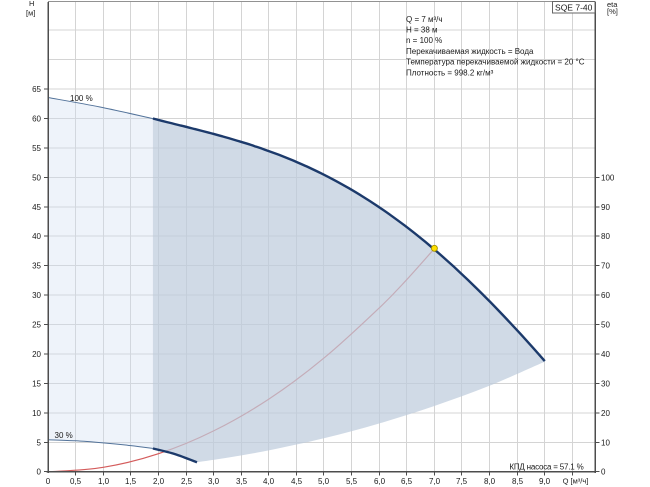  I want to click on svg-text: H = 38 м, so click(422, 30).